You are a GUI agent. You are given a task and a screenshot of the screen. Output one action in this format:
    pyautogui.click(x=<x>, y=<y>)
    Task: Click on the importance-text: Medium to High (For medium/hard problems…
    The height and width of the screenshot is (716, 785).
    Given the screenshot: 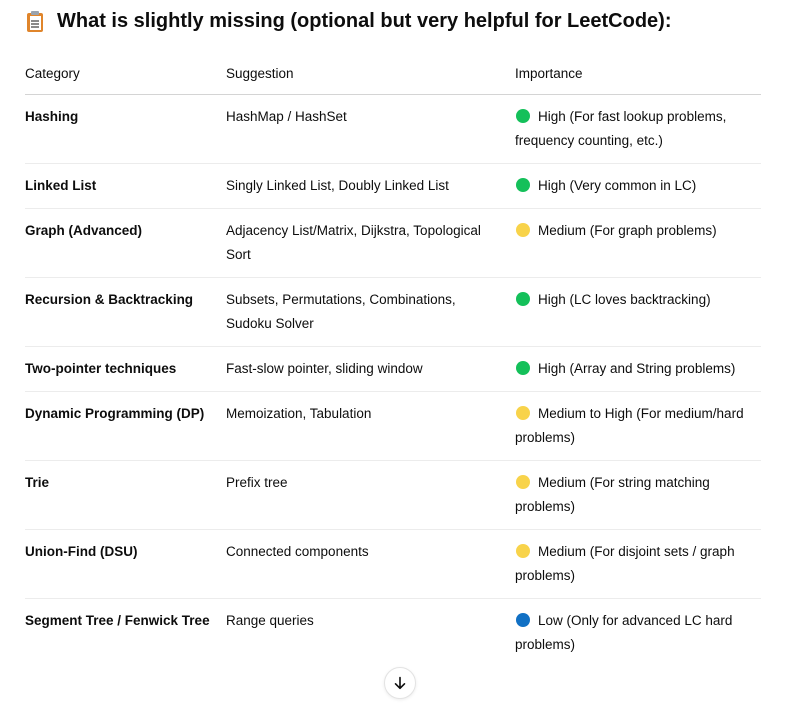 What is the action you would take?
    pyautogui.click(x=629, y=425)
    